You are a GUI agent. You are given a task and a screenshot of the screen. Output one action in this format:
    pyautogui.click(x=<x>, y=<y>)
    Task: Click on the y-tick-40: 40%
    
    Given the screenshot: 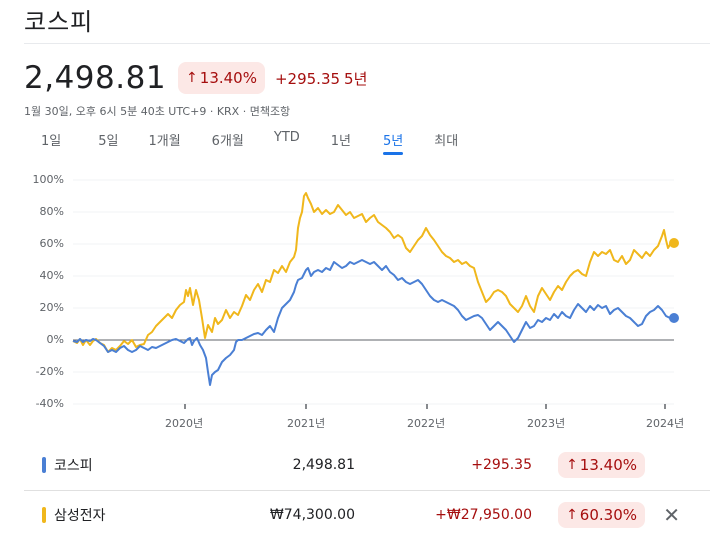 What is the action you would take?
    pyautogui.click(x=51, y=275)
    